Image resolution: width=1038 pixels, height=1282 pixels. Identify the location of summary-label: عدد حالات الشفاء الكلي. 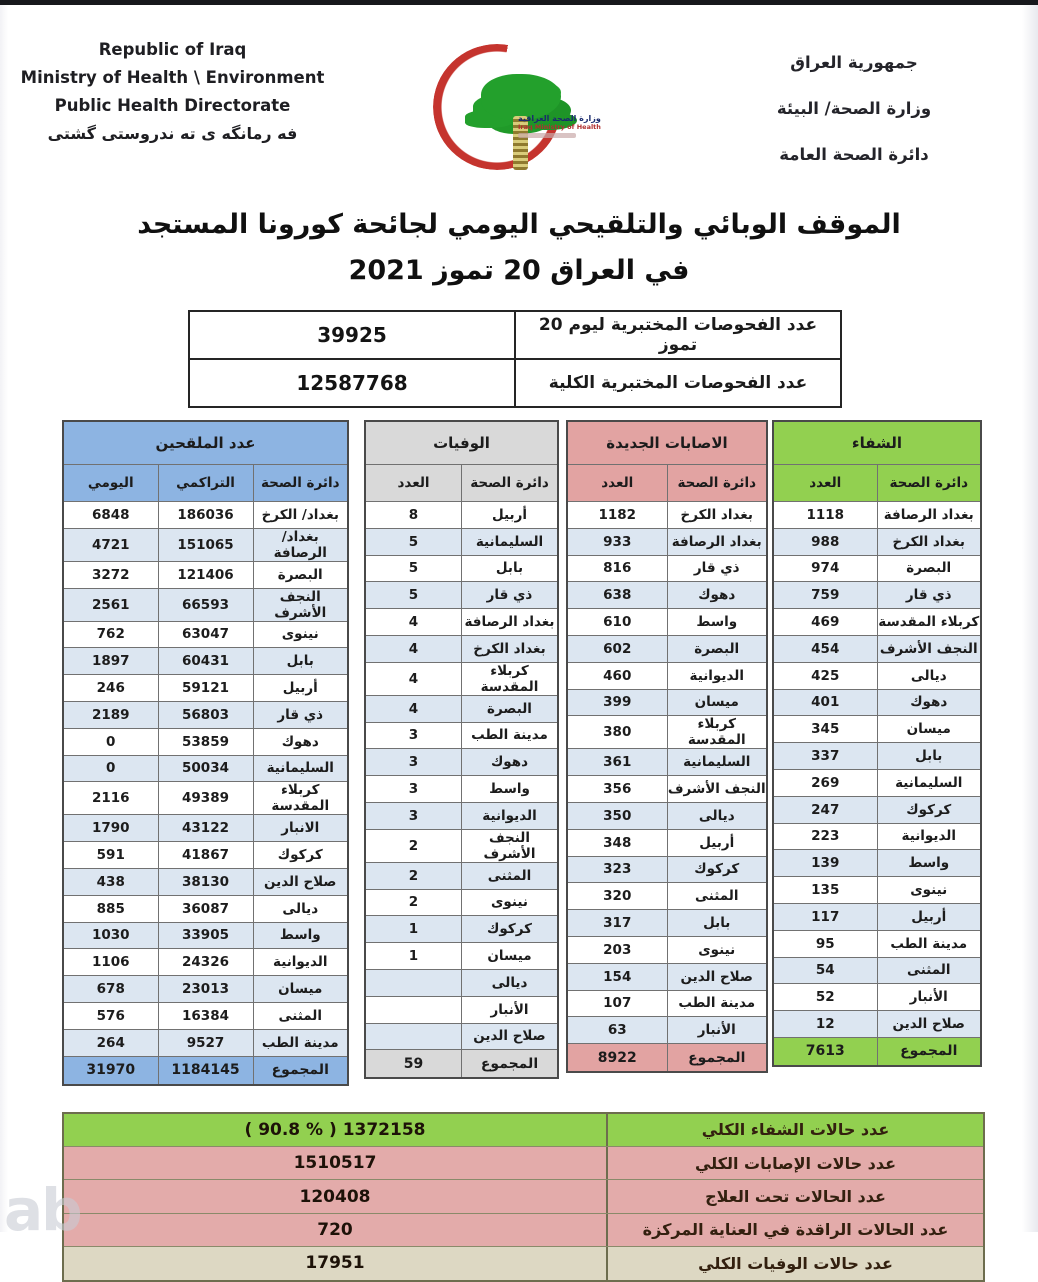
(794, 1129).